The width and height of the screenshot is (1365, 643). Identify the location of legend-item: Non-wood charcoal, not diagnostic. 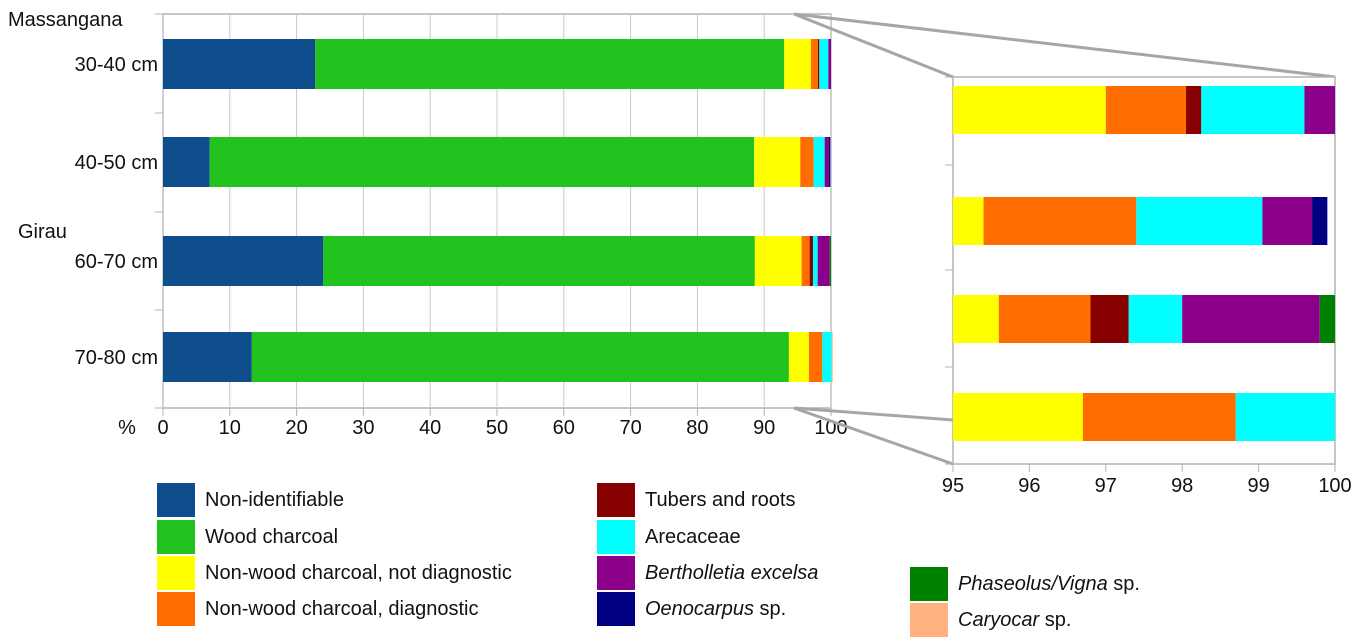
(334, 573).